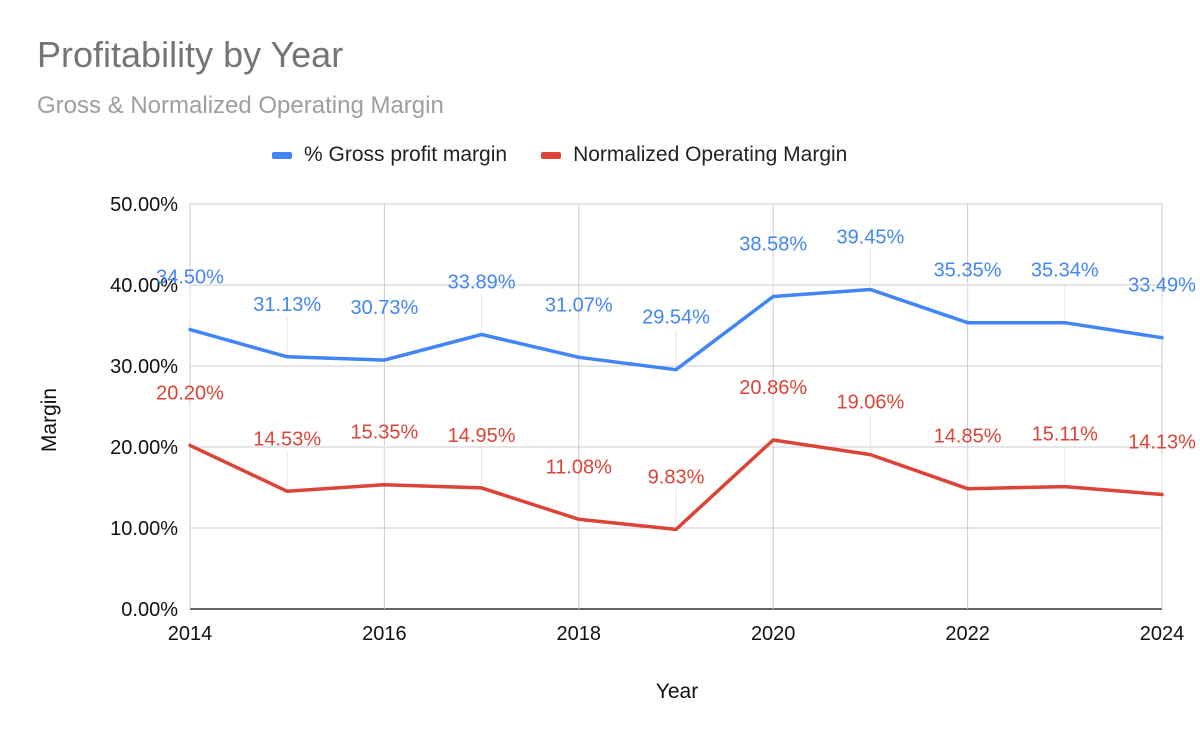 Image resolution: width=1200 pixels, height=742 pixels. I want to click on series-line-gross-profit-margin, so click(676, 329).